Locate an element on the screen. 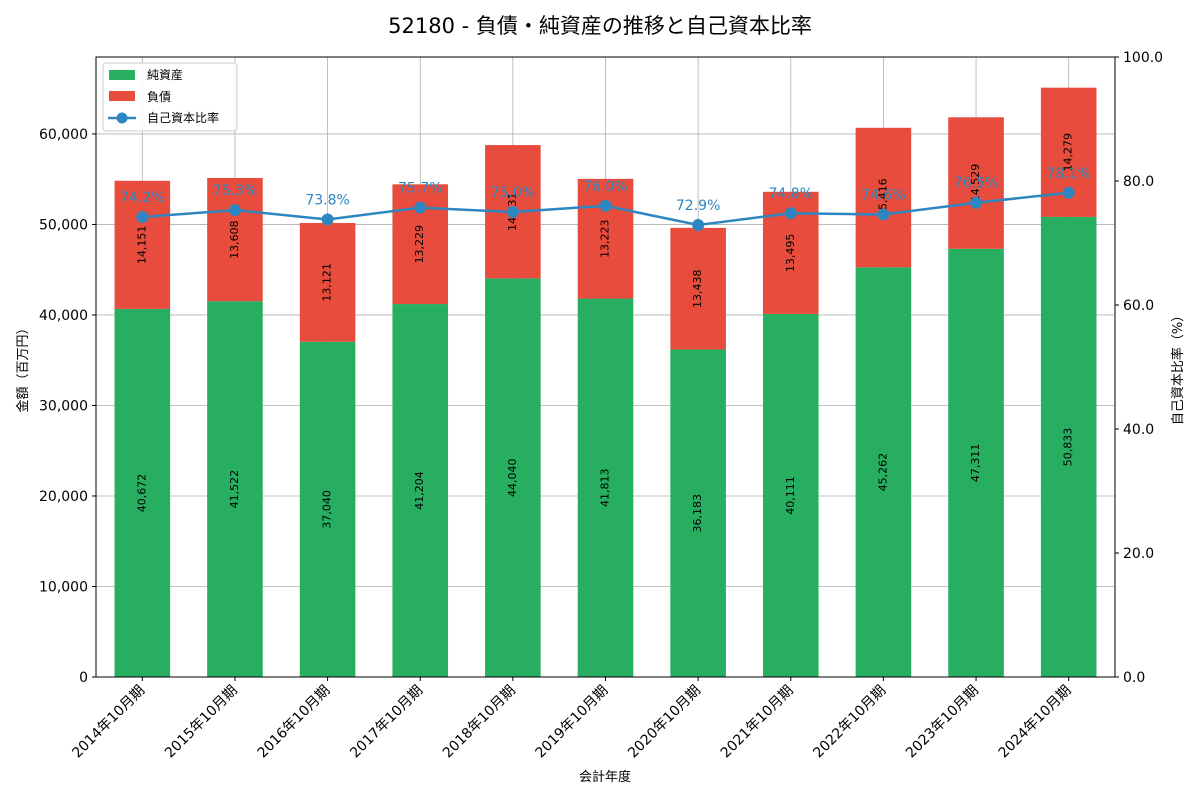 The image size is (1200, 800). x-tick-label: 2015年10月期 is located at coordinates (201, 722).